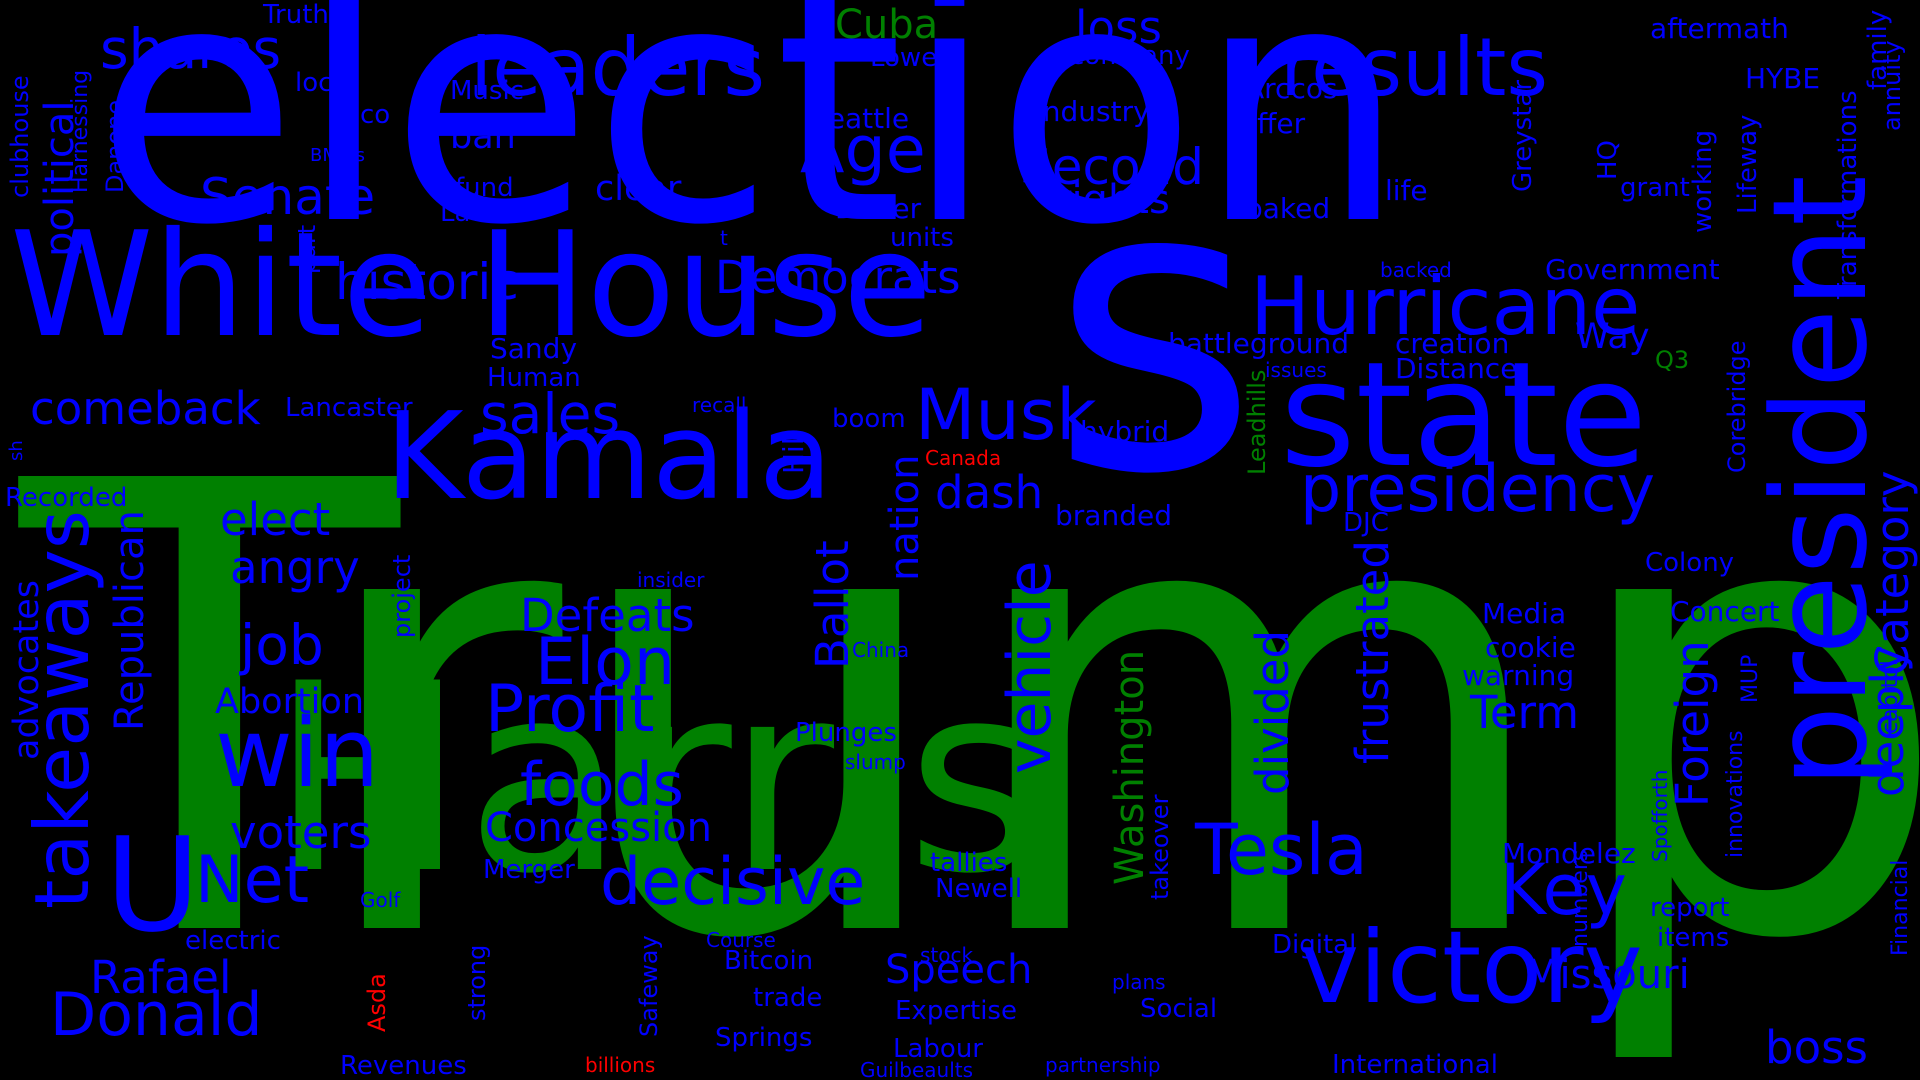 The width and height of the screenshot is (1920, 1080). I want to click on word-nation: nation, so click(905, 517).